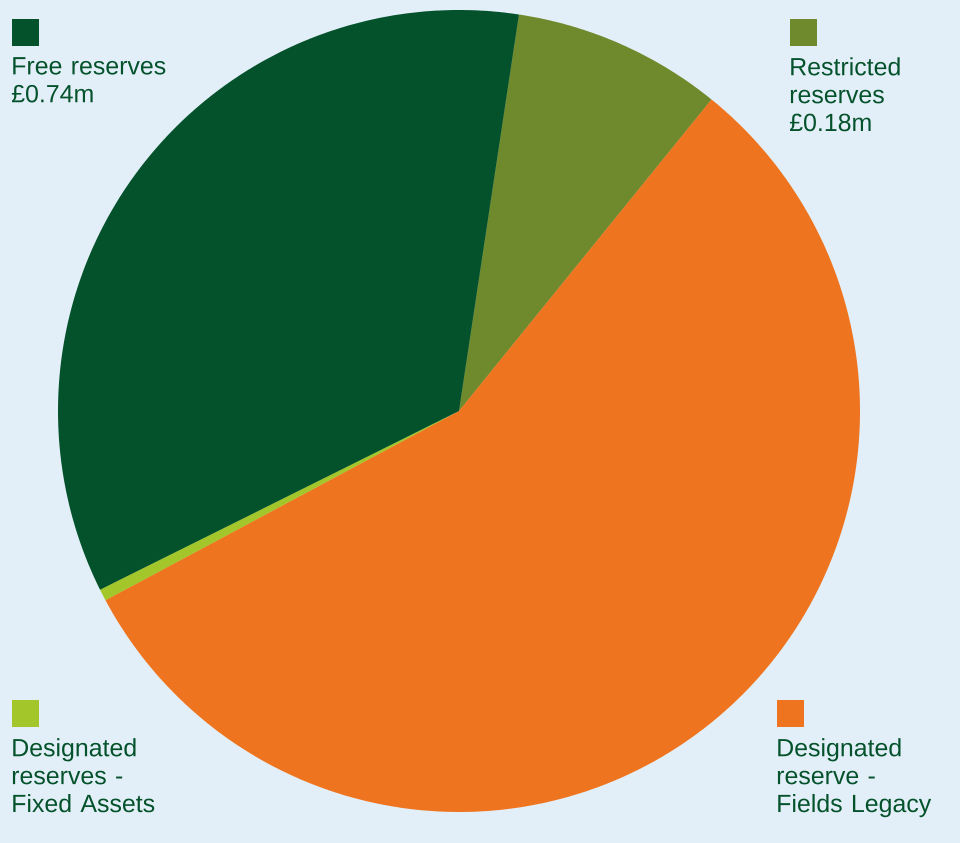 The width and height of the screenshot is (960, 843). I want to click on legend-label: Free reserves, so click(89, 66).